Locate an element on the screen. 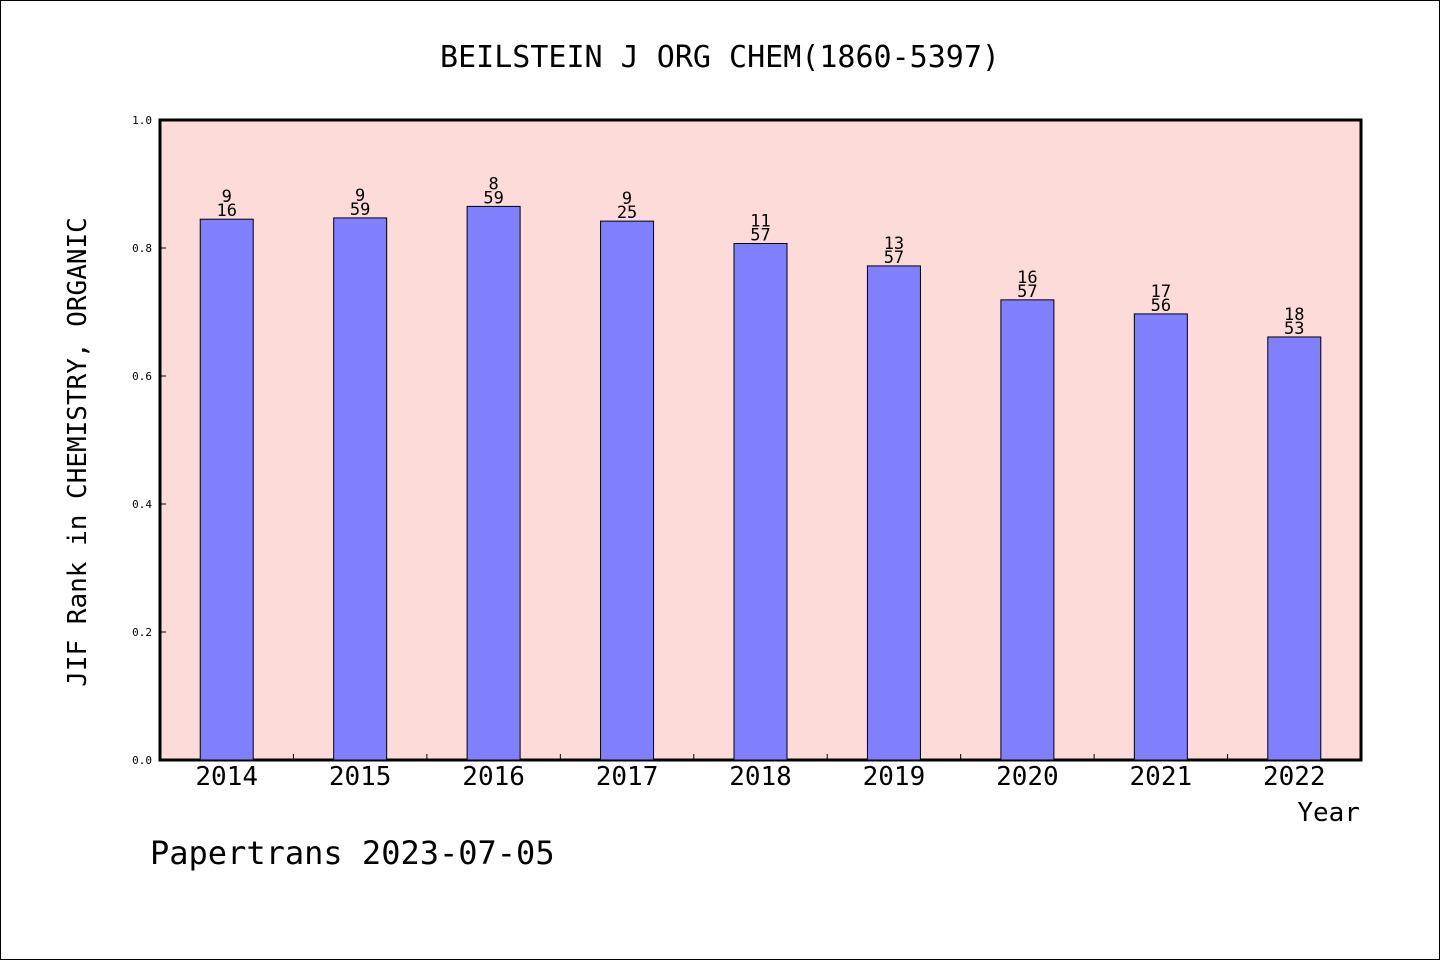 This screenshot has width=1440, height=960. x-tick-label: 2019 is located at coordinates (894, 777).